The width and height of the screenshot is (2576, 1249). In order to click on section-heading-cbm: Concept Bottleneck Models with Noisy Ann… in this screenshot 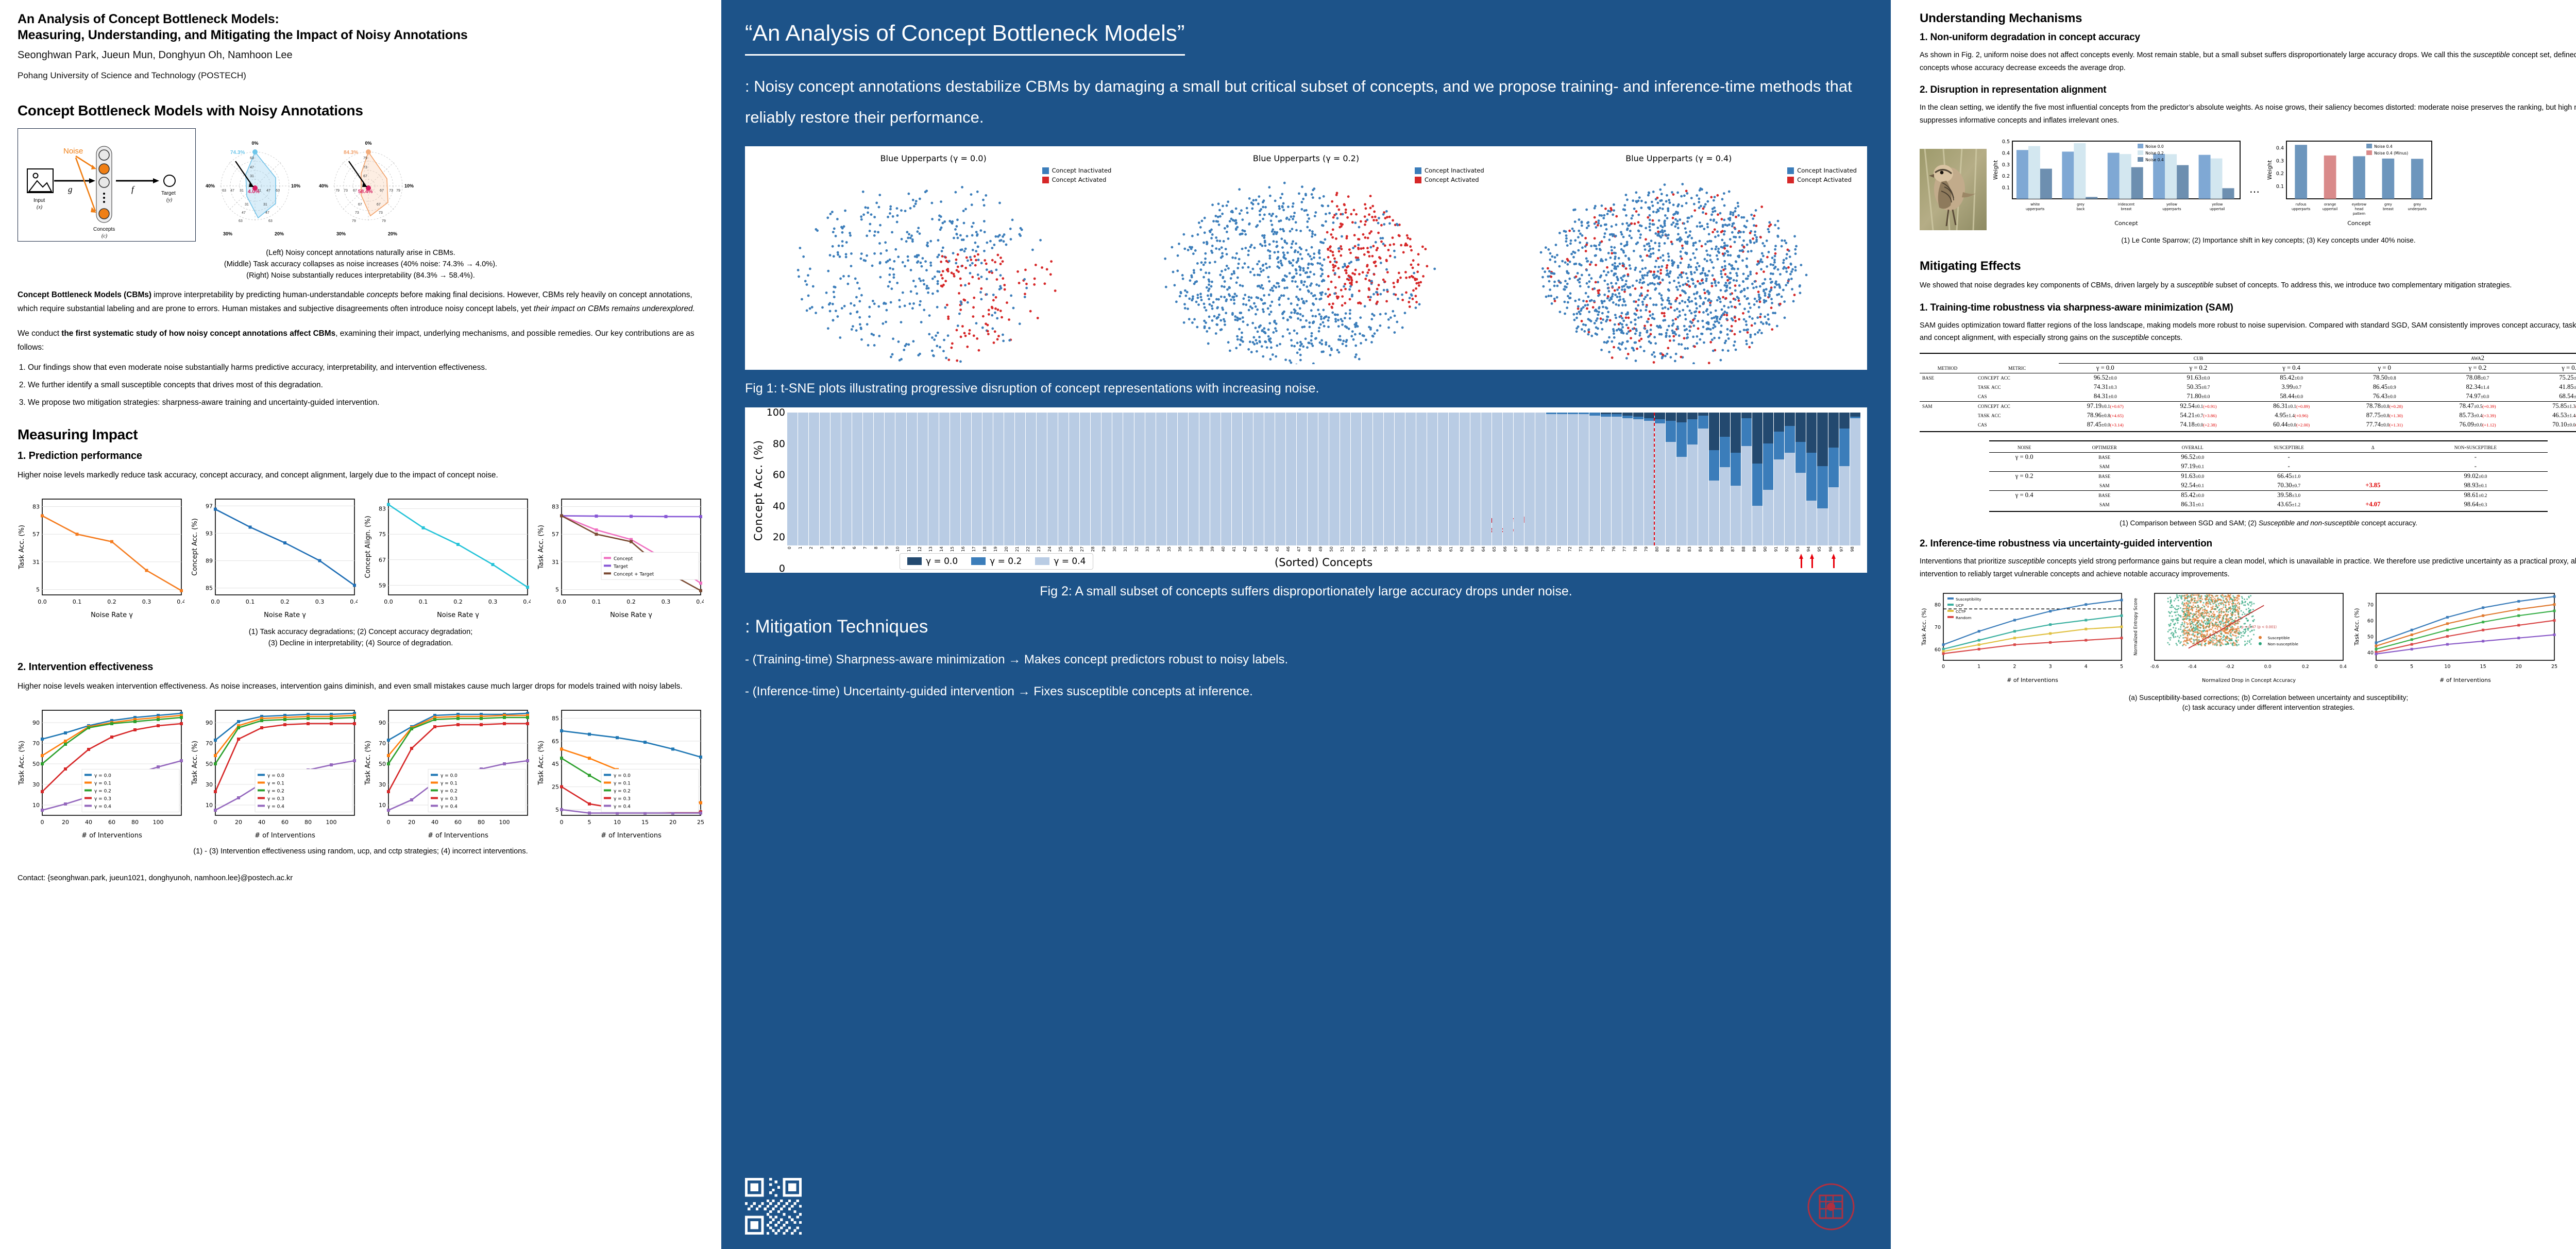, I will do `click(190, 110)`.